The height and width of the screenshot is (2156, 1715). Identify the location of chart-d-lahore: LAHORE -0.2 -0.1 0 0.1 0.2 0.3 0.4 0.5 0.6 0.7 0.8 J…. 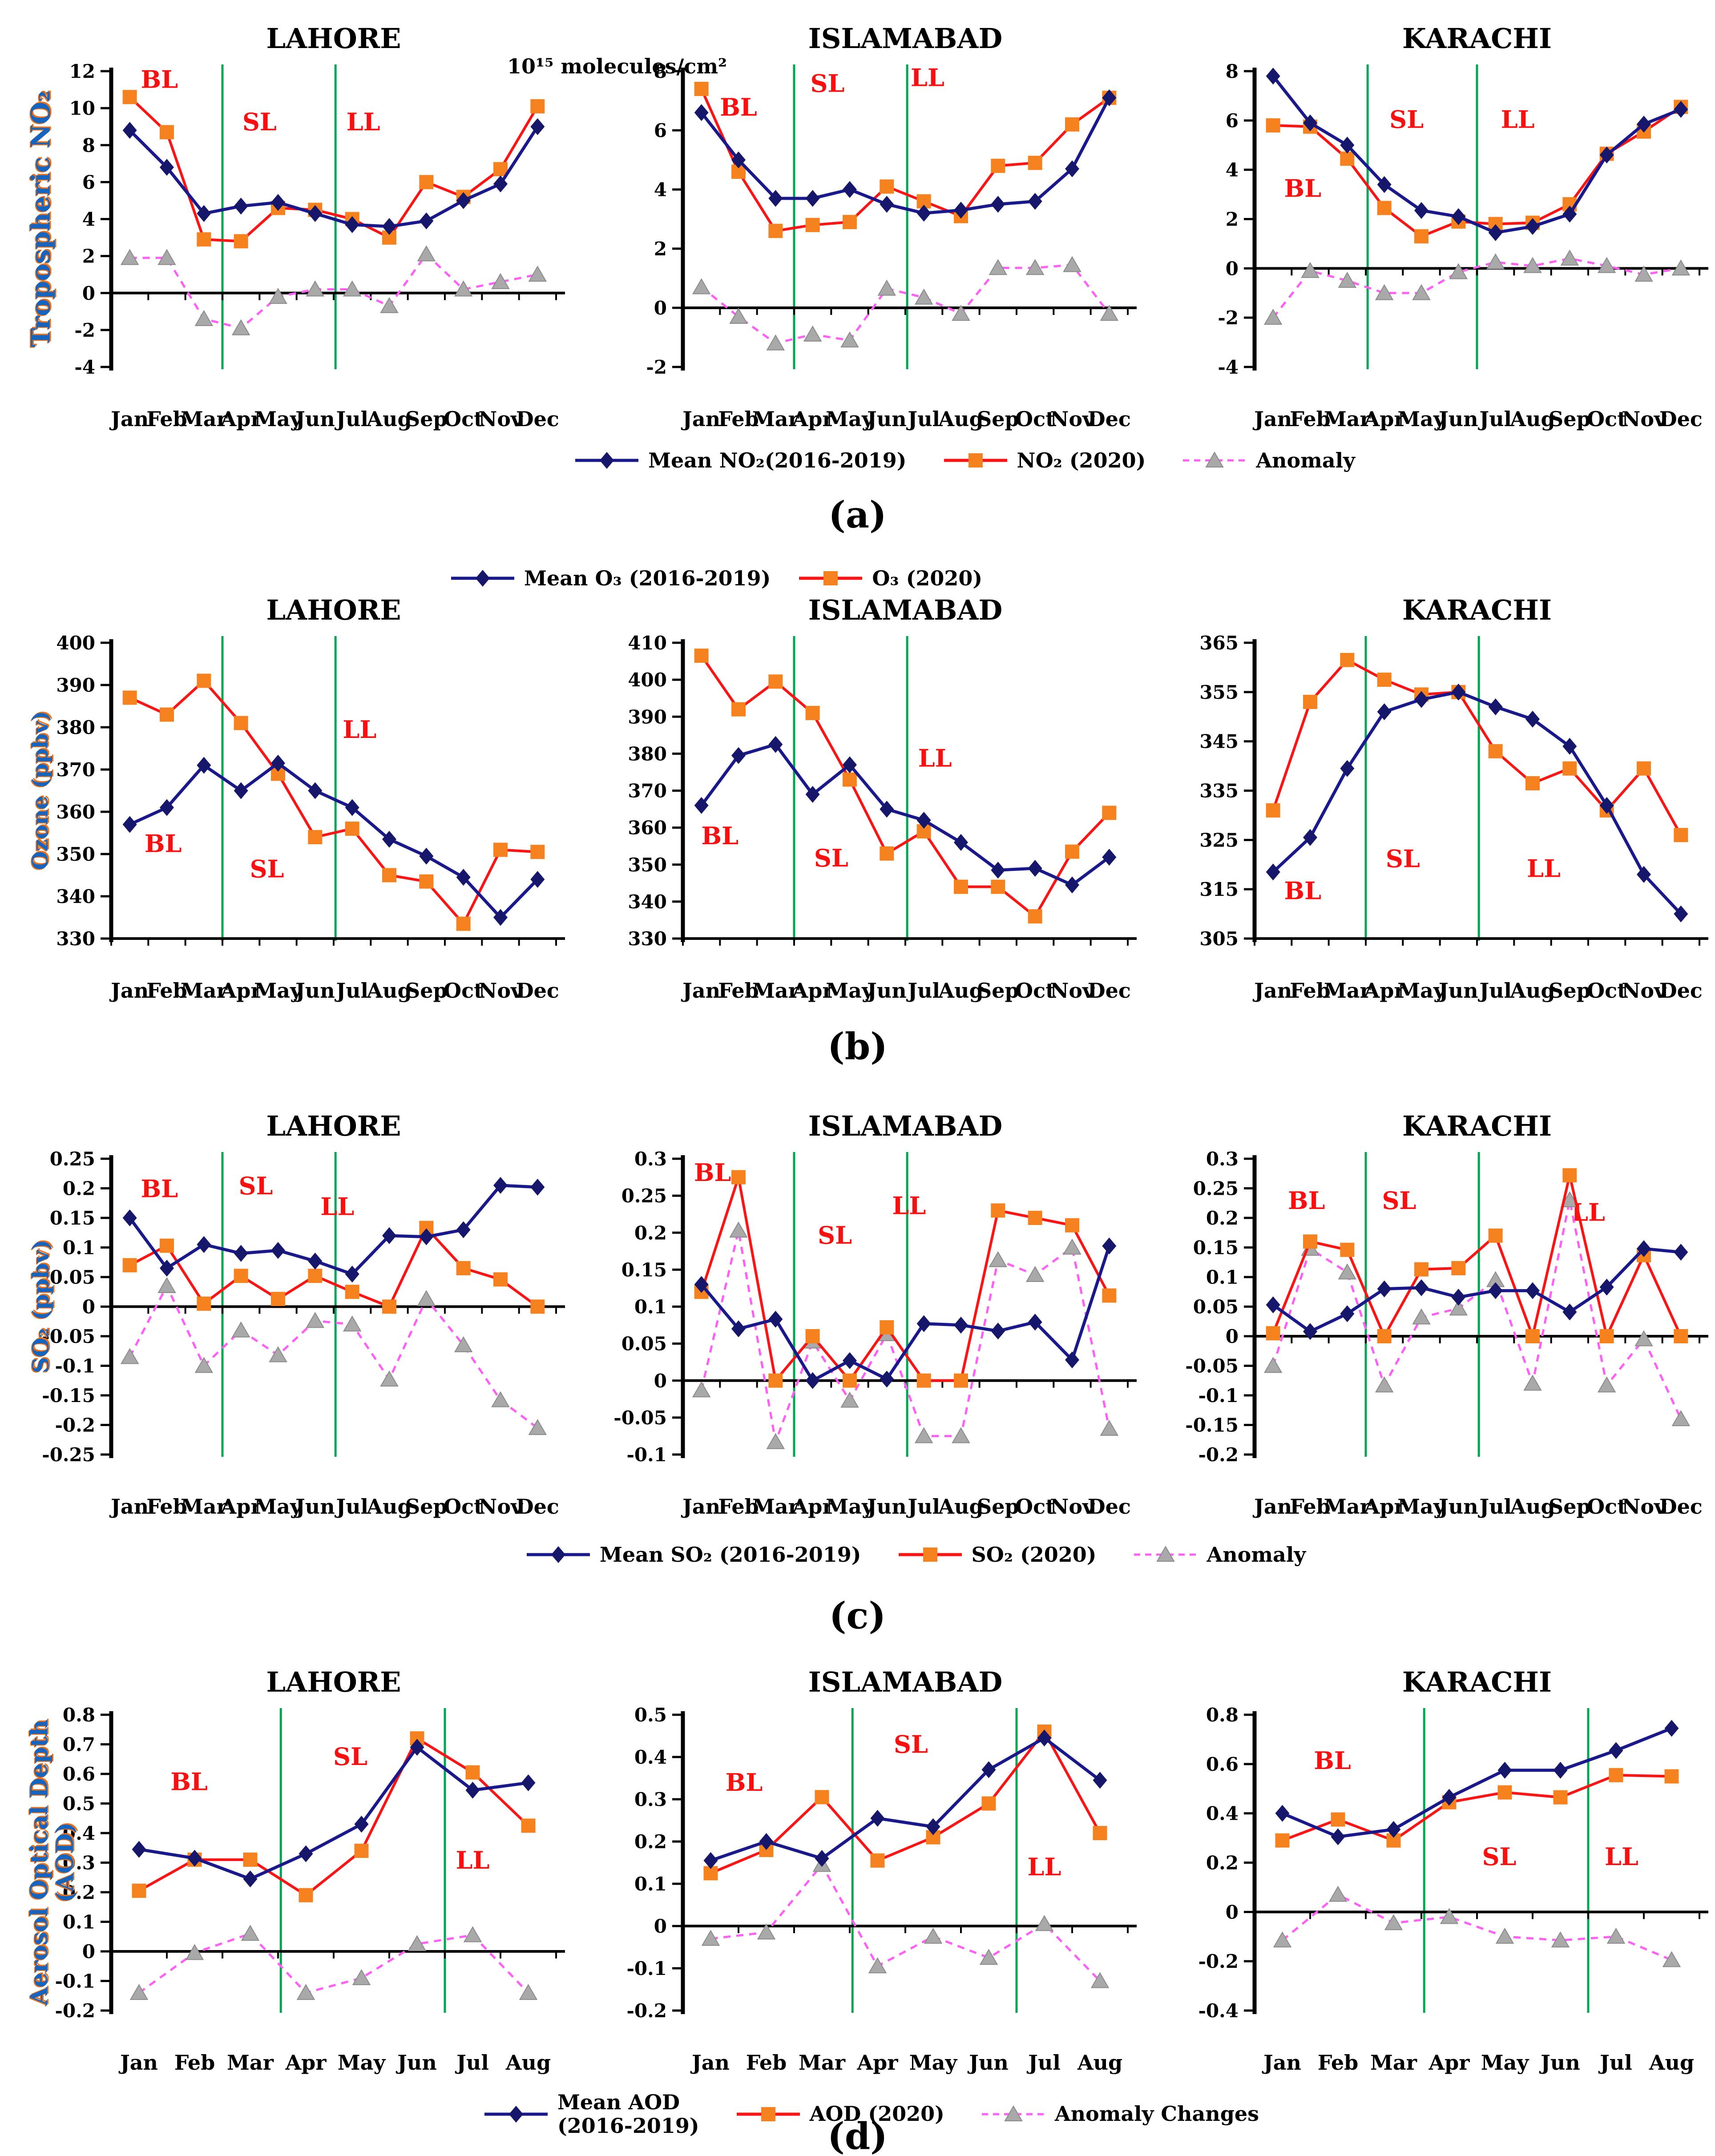
(310, 1871).